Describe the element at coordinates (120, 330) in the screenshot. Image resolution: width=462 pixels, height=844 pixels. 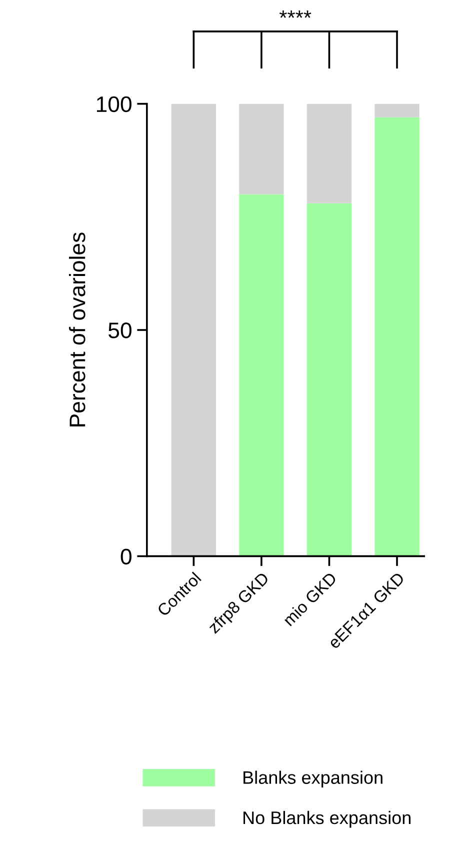
I see `y-tick-label: 50` at that location.